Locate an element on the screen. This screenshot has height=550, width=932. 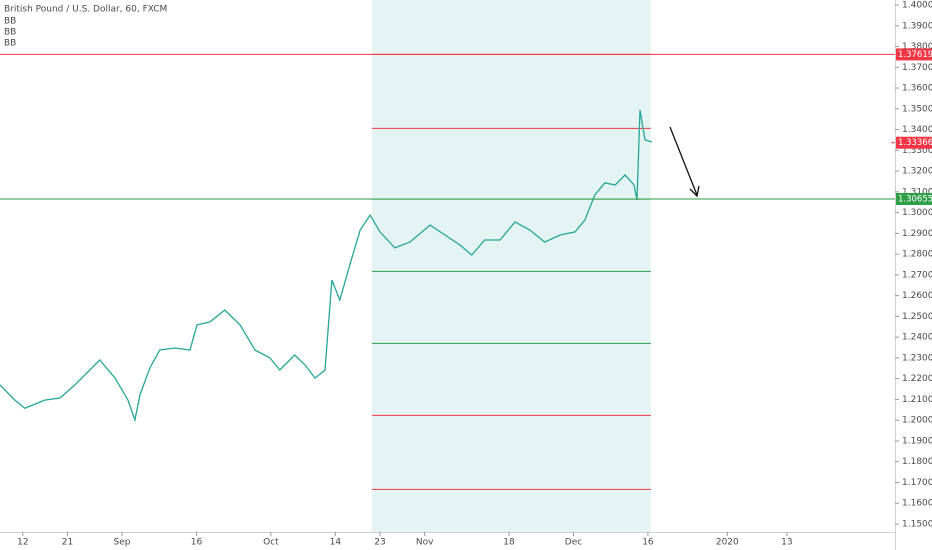
y-tick-label: 1.25000 is located at coordinates (917, 317).